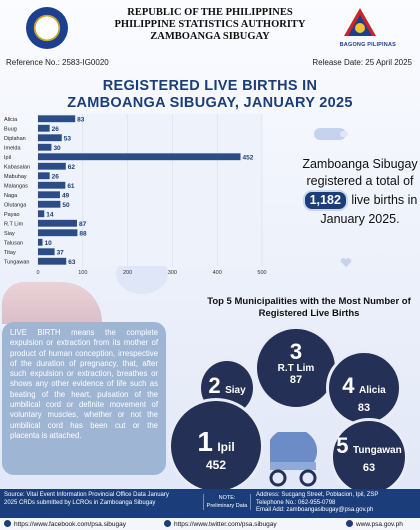 Image resolution: width=420 pixels, height=530 pixels. What do you see at coordinates (10, 129) in the screenshot?
I see `category-label: Buug` at bounding box center [10, 129].